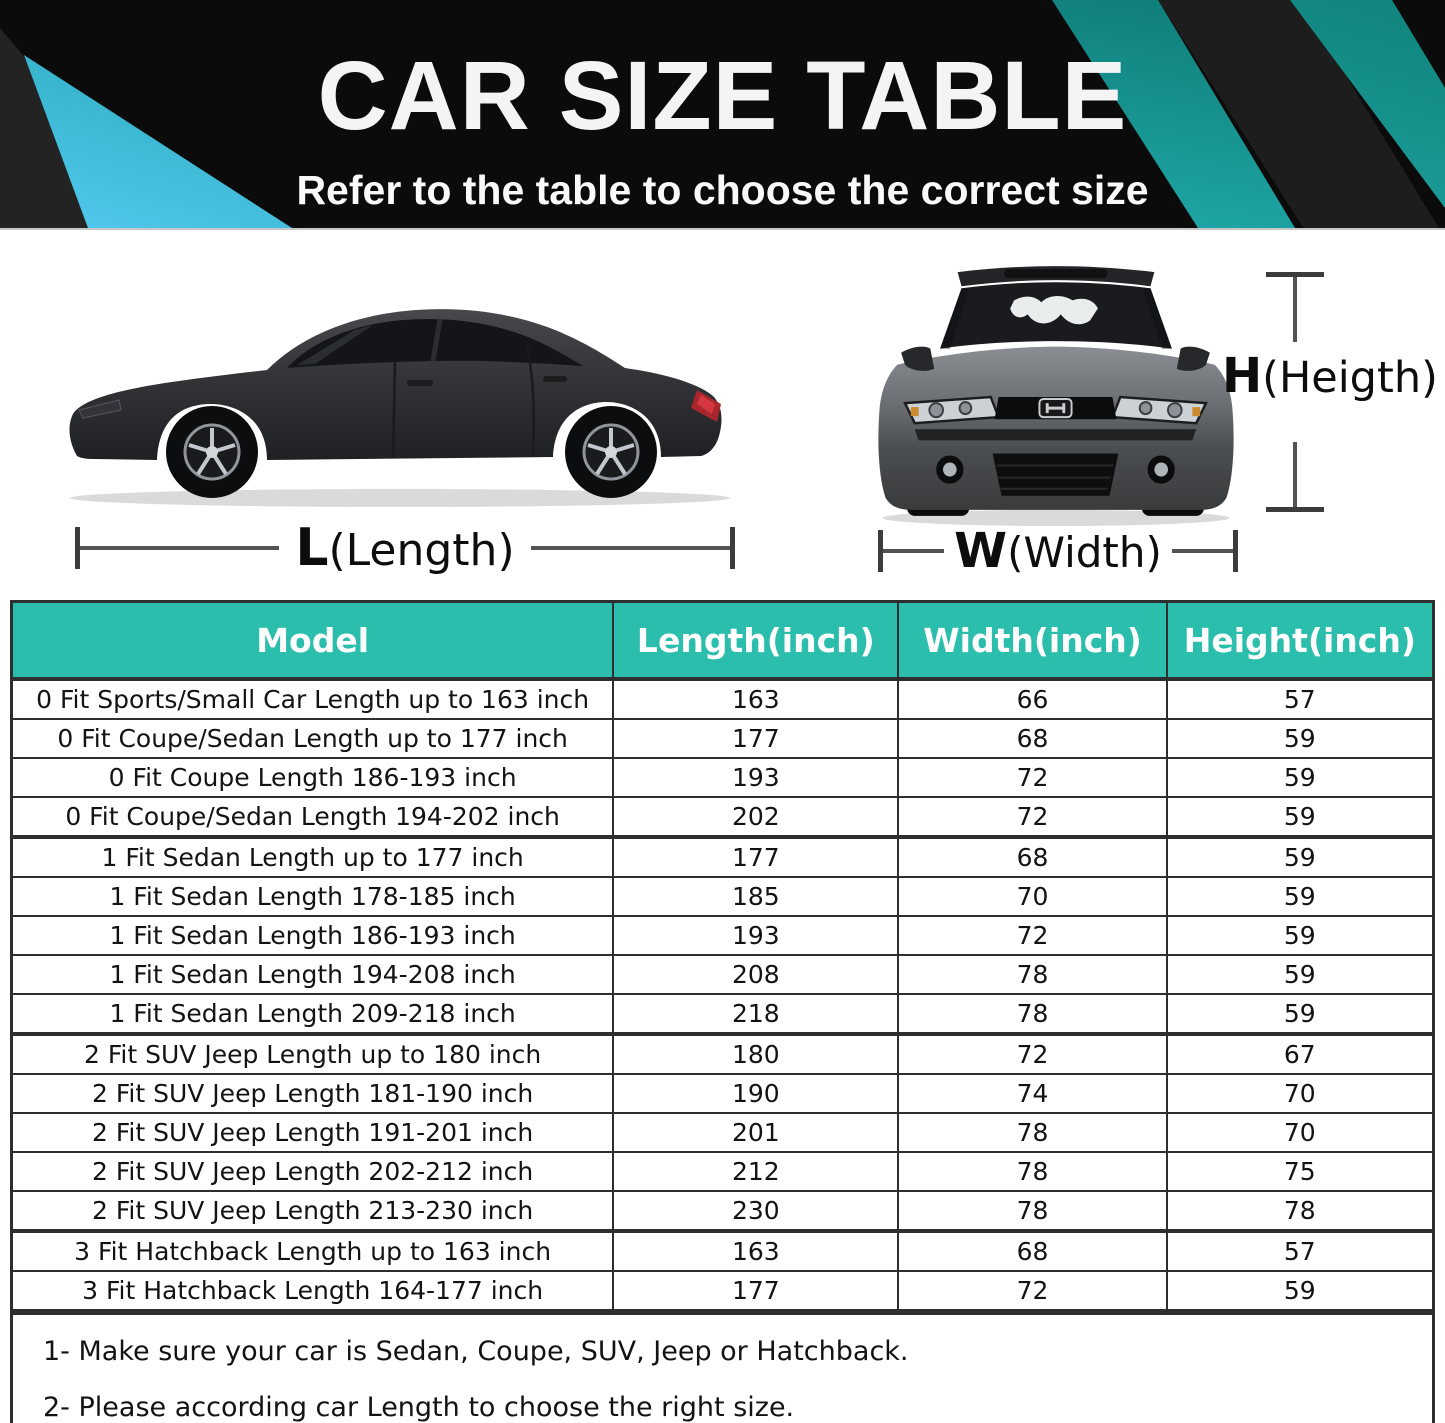 The height and width of the screenshot is (1423, 1445). What do you see at coordinates (1298, 1054) in the screenshot?
I see `height-cell: 67` at bounding box center [1298, 1054].